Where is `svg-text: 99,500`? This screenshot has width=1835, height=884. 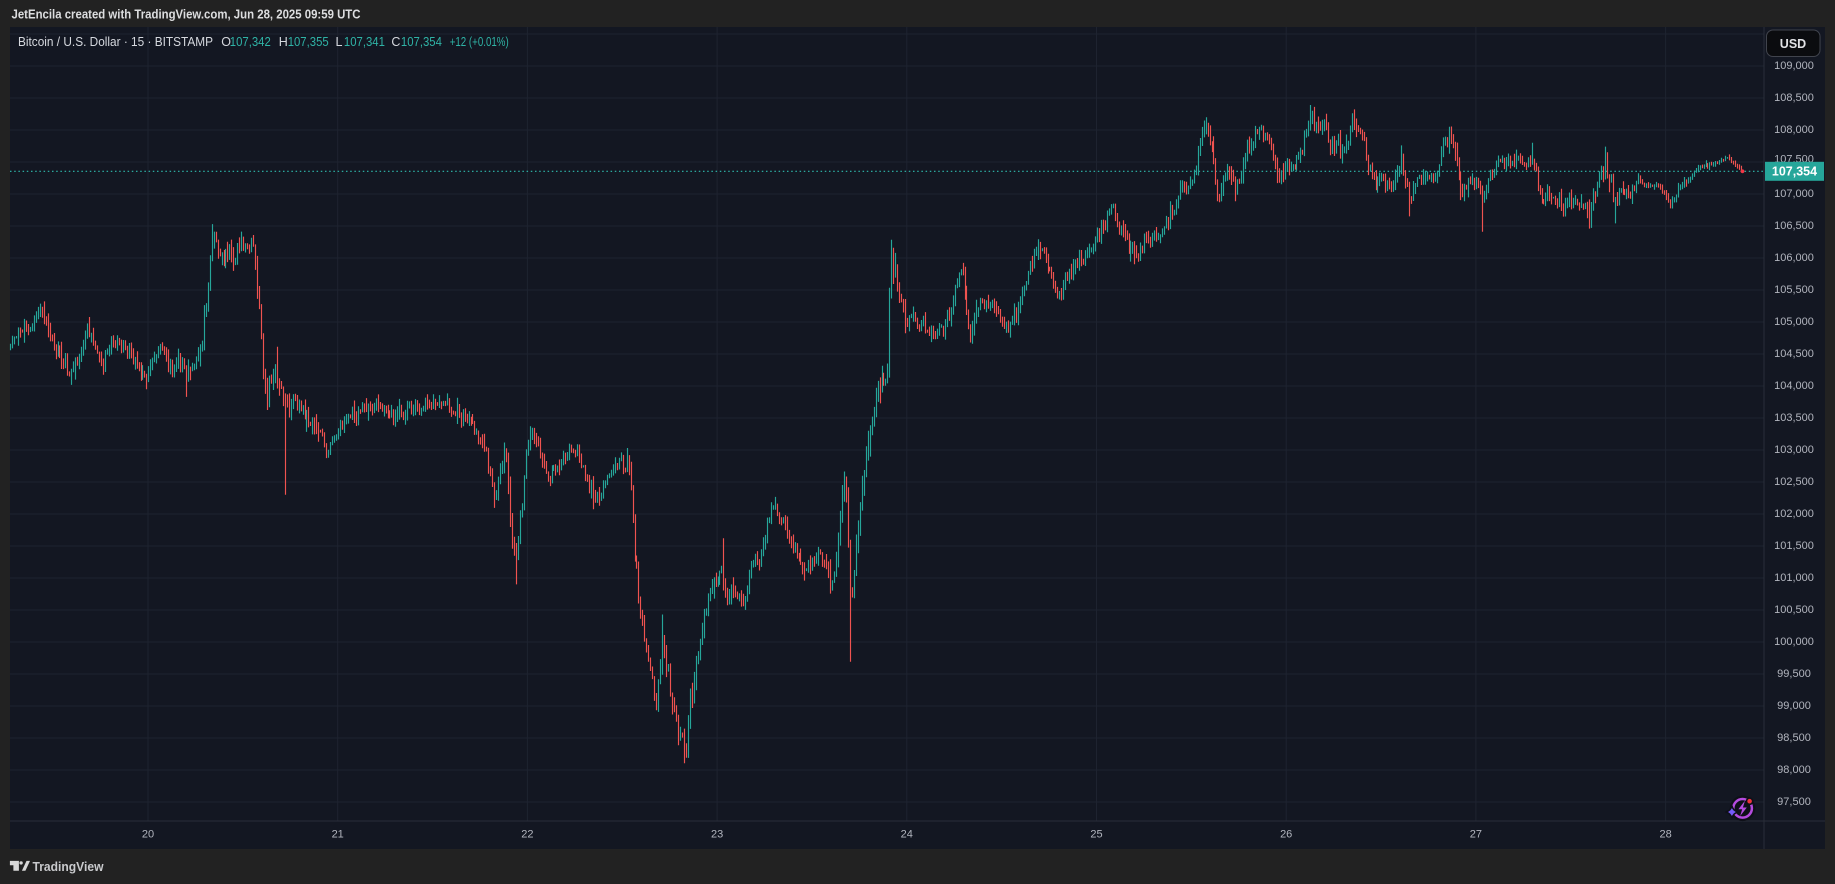 svg-text: 99,500 is located at coordinates (1794, 674).